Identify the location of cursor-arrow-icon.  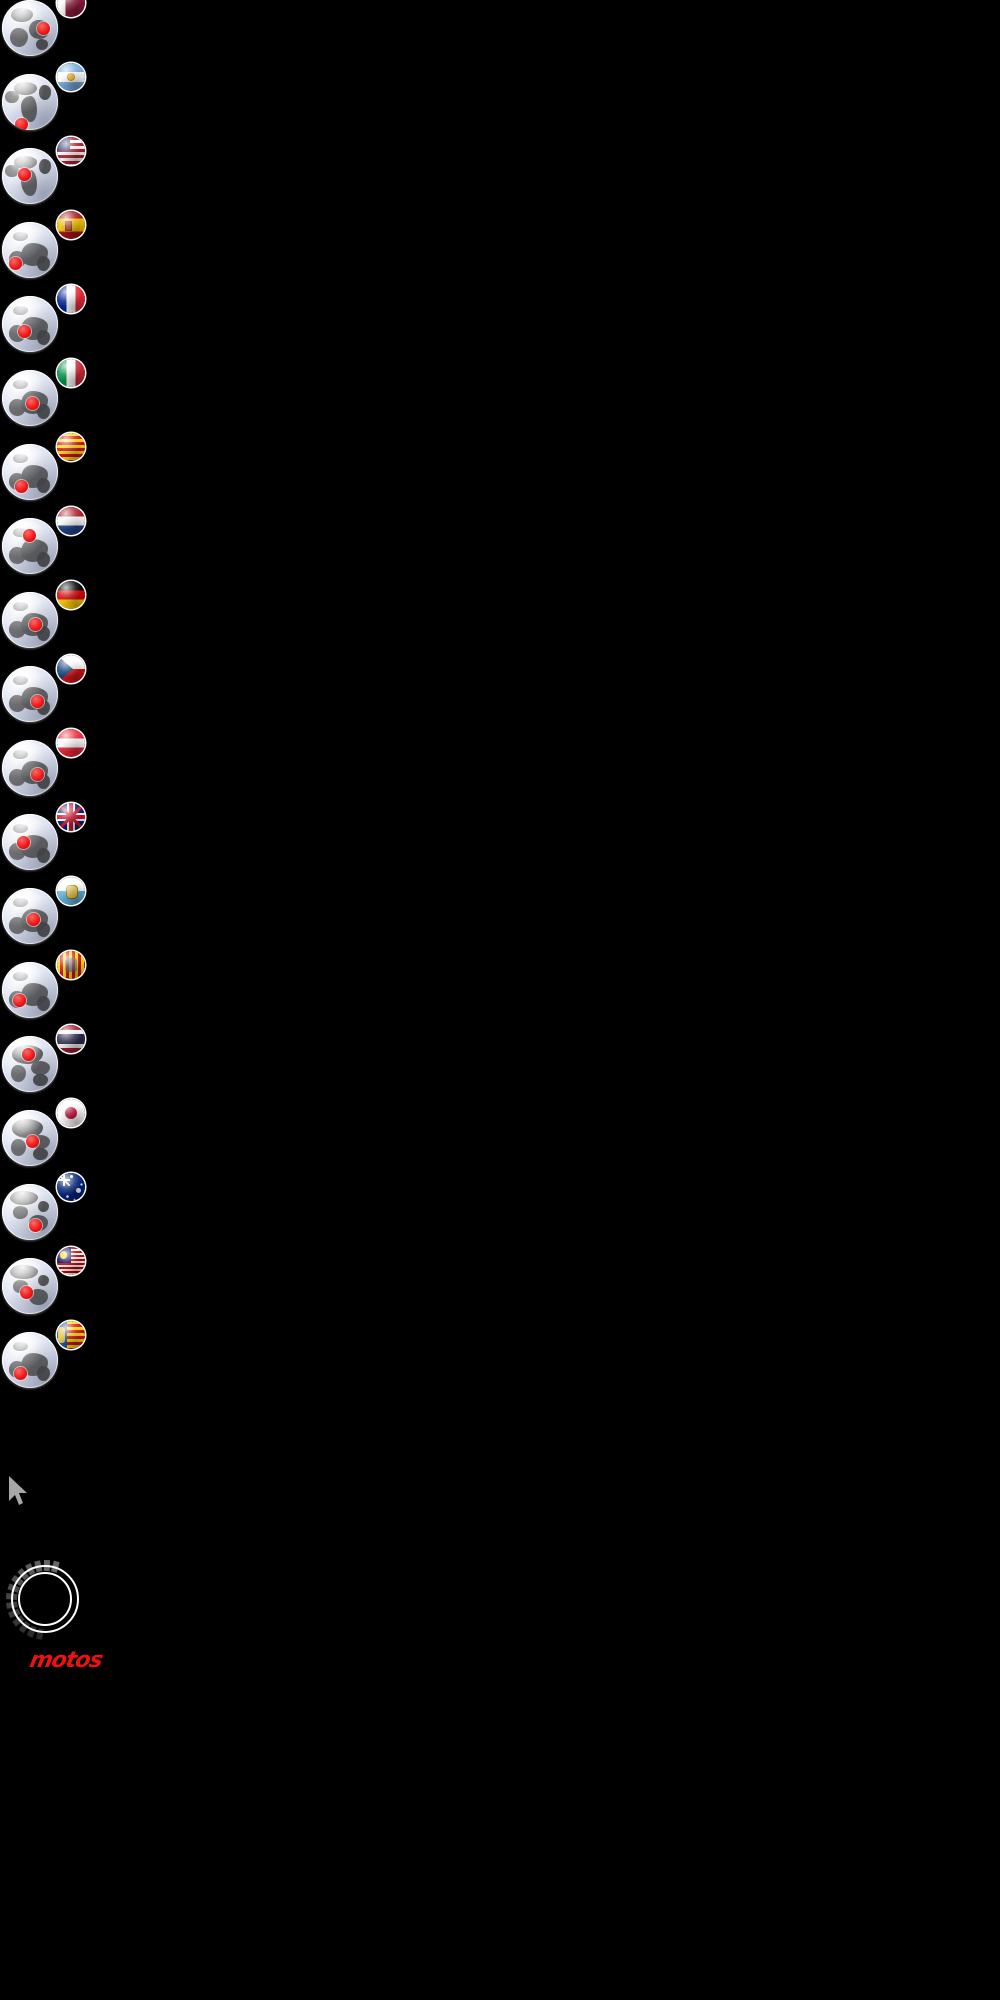
(18, 1490).